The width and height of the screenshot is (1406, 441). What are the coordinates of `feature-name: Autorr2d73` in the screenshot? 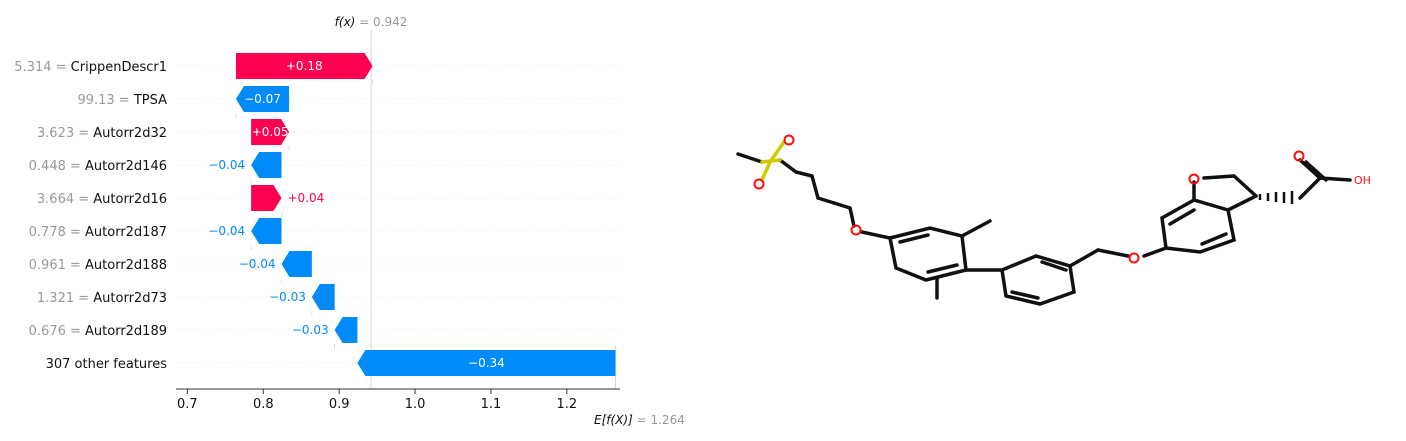 It's located at (130, 298).